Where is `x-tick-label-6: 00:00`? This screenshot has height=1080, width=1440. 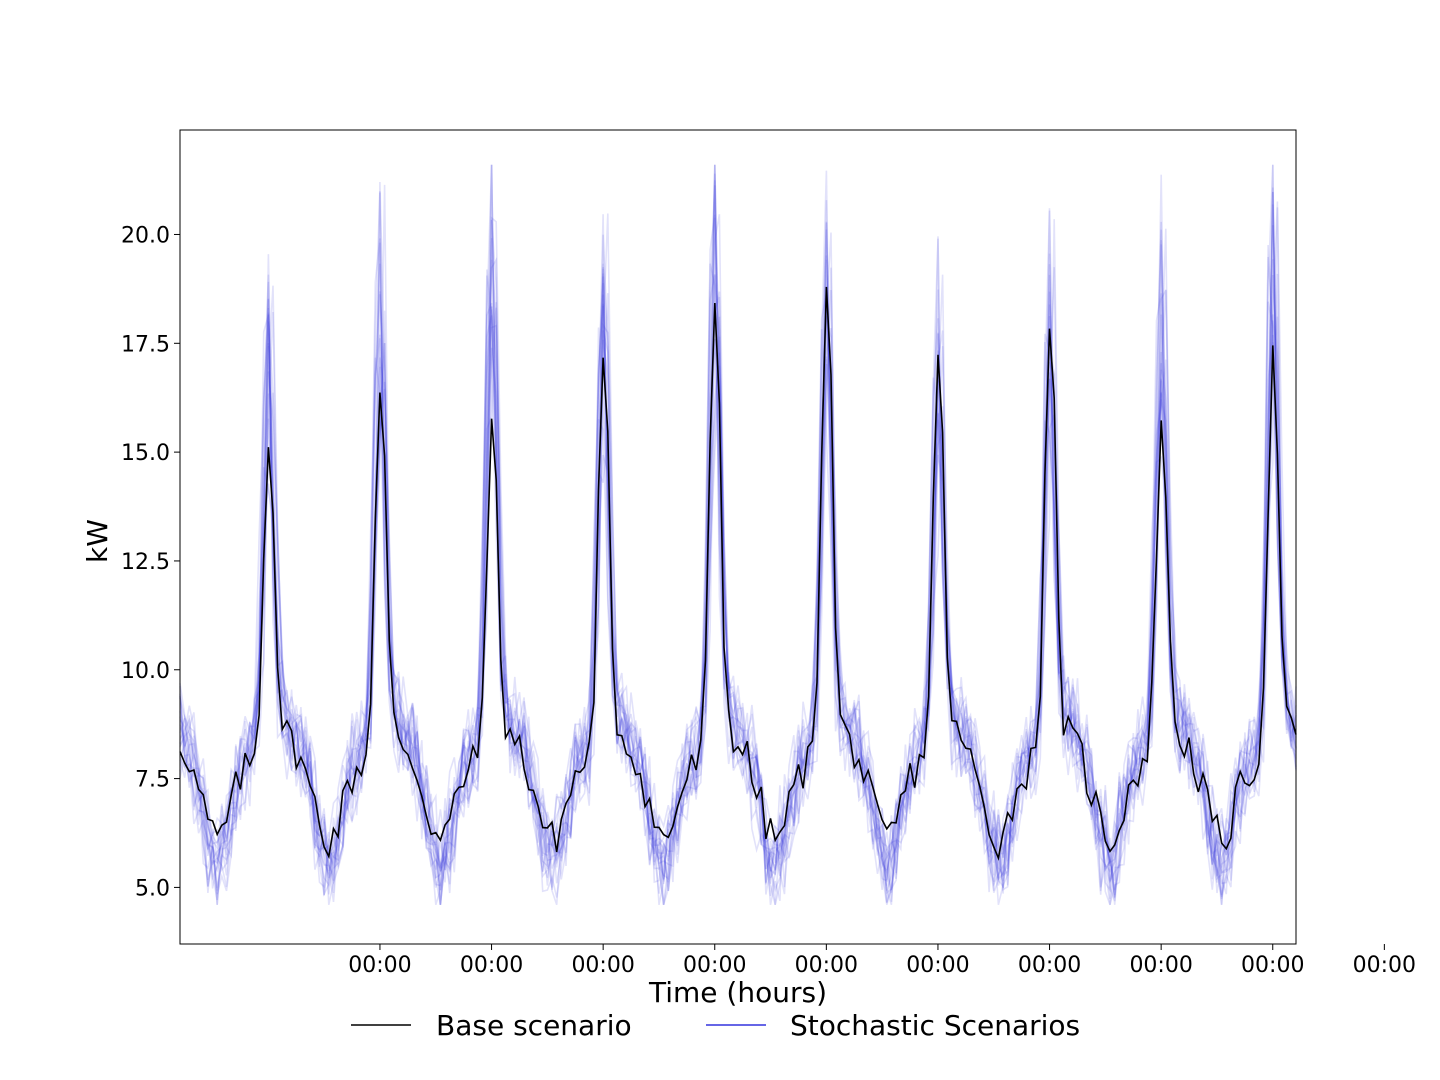
x-tick-label-6: 00:00 is located at coordinates (1049, 965).